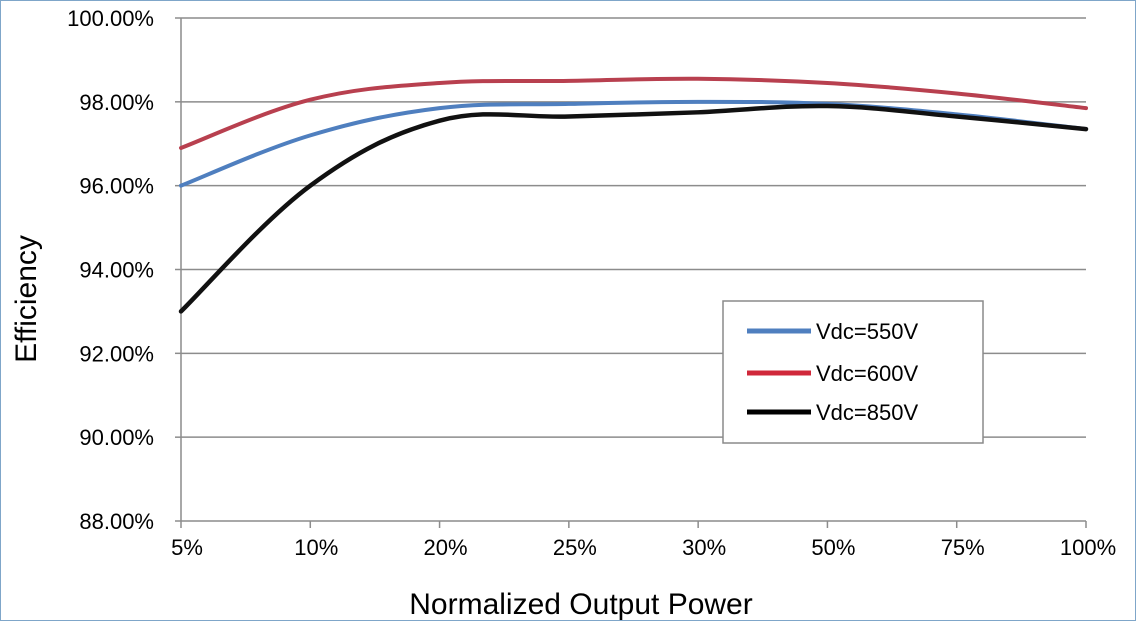  What do you see at coordinates (1088, 547) in the screenshot?
I see `x-tick-label: 100%` at bounding box center [1088, 547].